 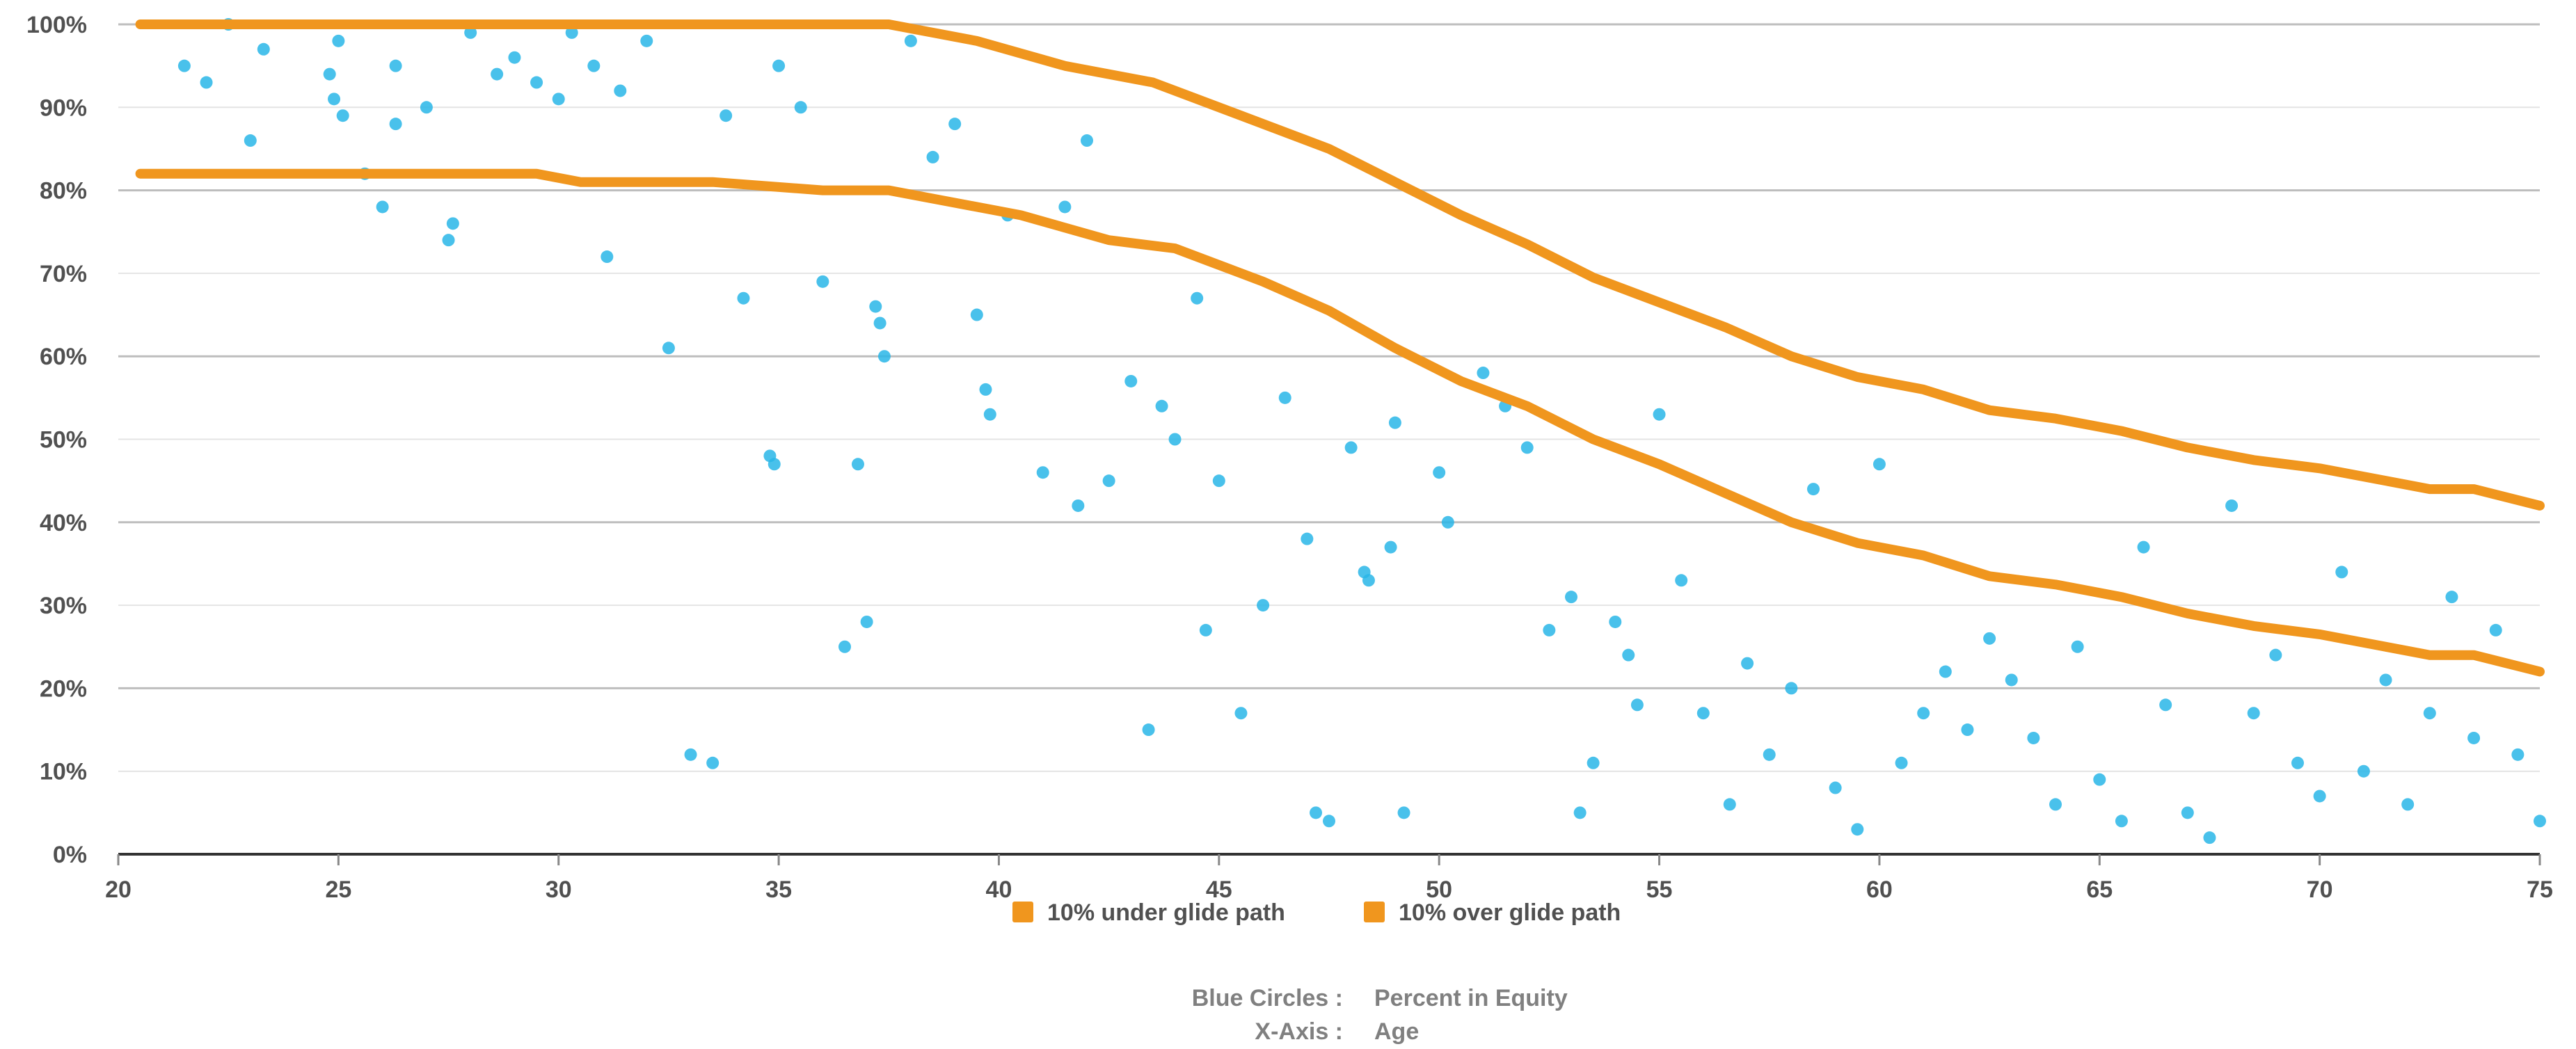 I want to click on legend-item-under: 10% under glide path, so click(x=1166, y=912).